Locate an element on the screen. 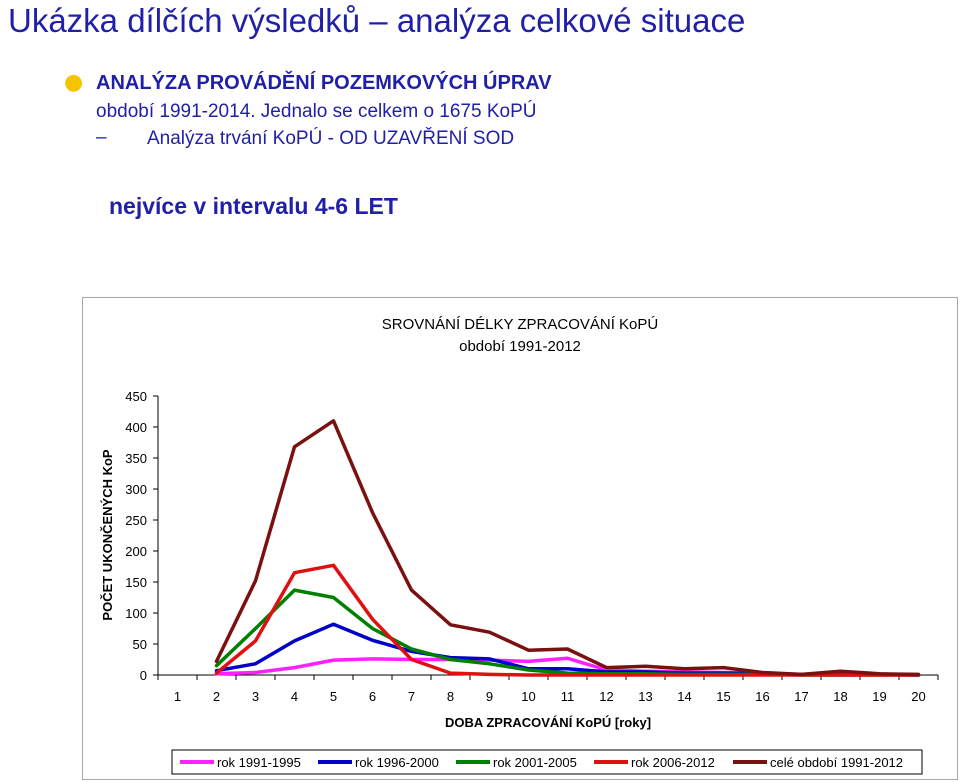 This screenshot has width=960, height=782. y-tick-label: 100 is located at coordinates (136, 613).